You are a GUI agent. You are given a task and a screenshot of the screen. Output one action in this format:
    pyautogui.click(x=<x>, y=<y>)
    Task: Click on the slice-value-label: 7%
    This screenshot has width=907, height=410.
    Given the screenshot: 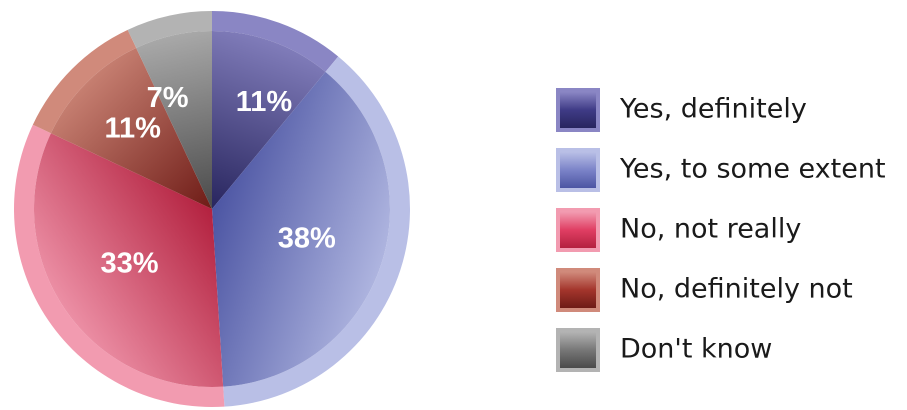 What is the action you would take?
    pyautogui.click(x=168, y=98)
    